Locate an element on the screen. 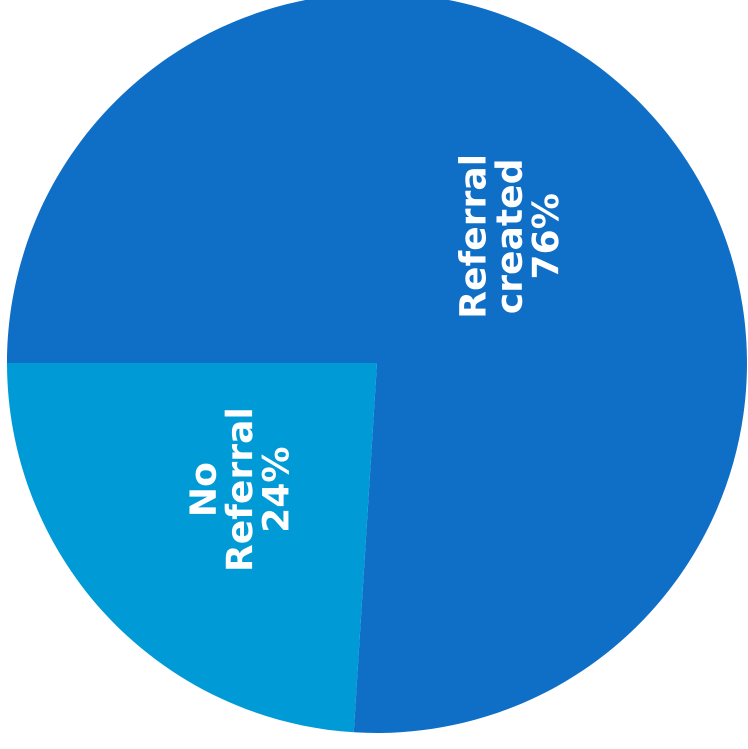  slice-label: Referral created is located at coordinates (490, 236).